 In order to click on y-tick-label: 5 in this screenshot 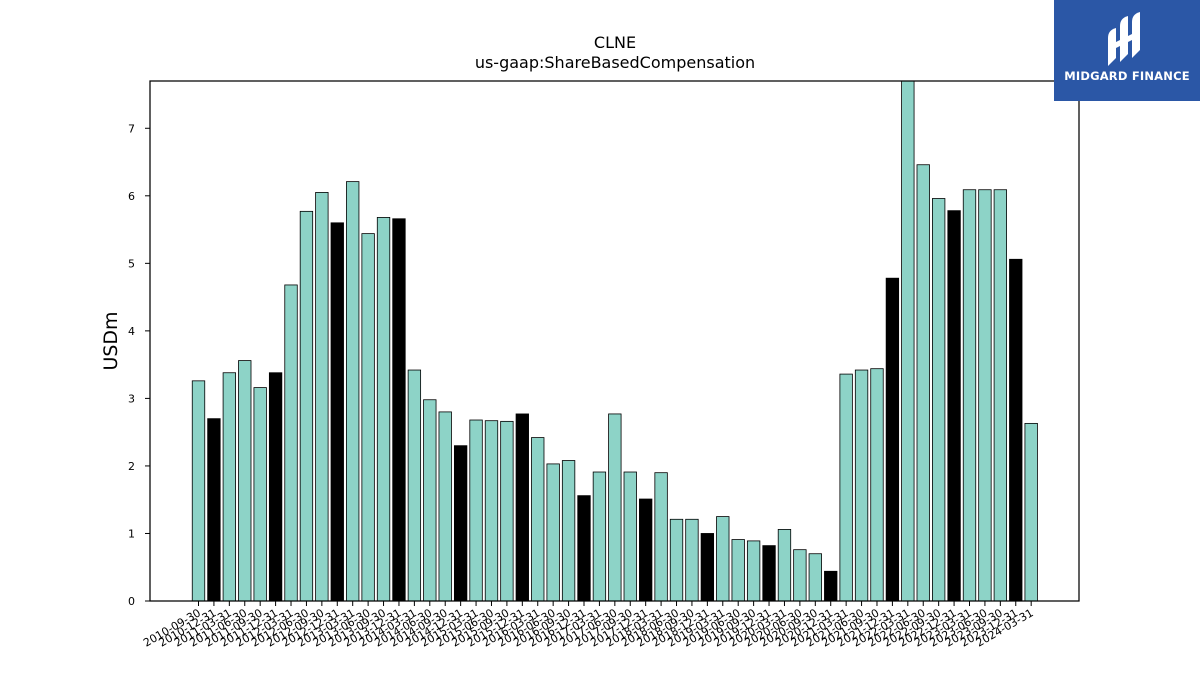, I will do `click(131, 263)`.